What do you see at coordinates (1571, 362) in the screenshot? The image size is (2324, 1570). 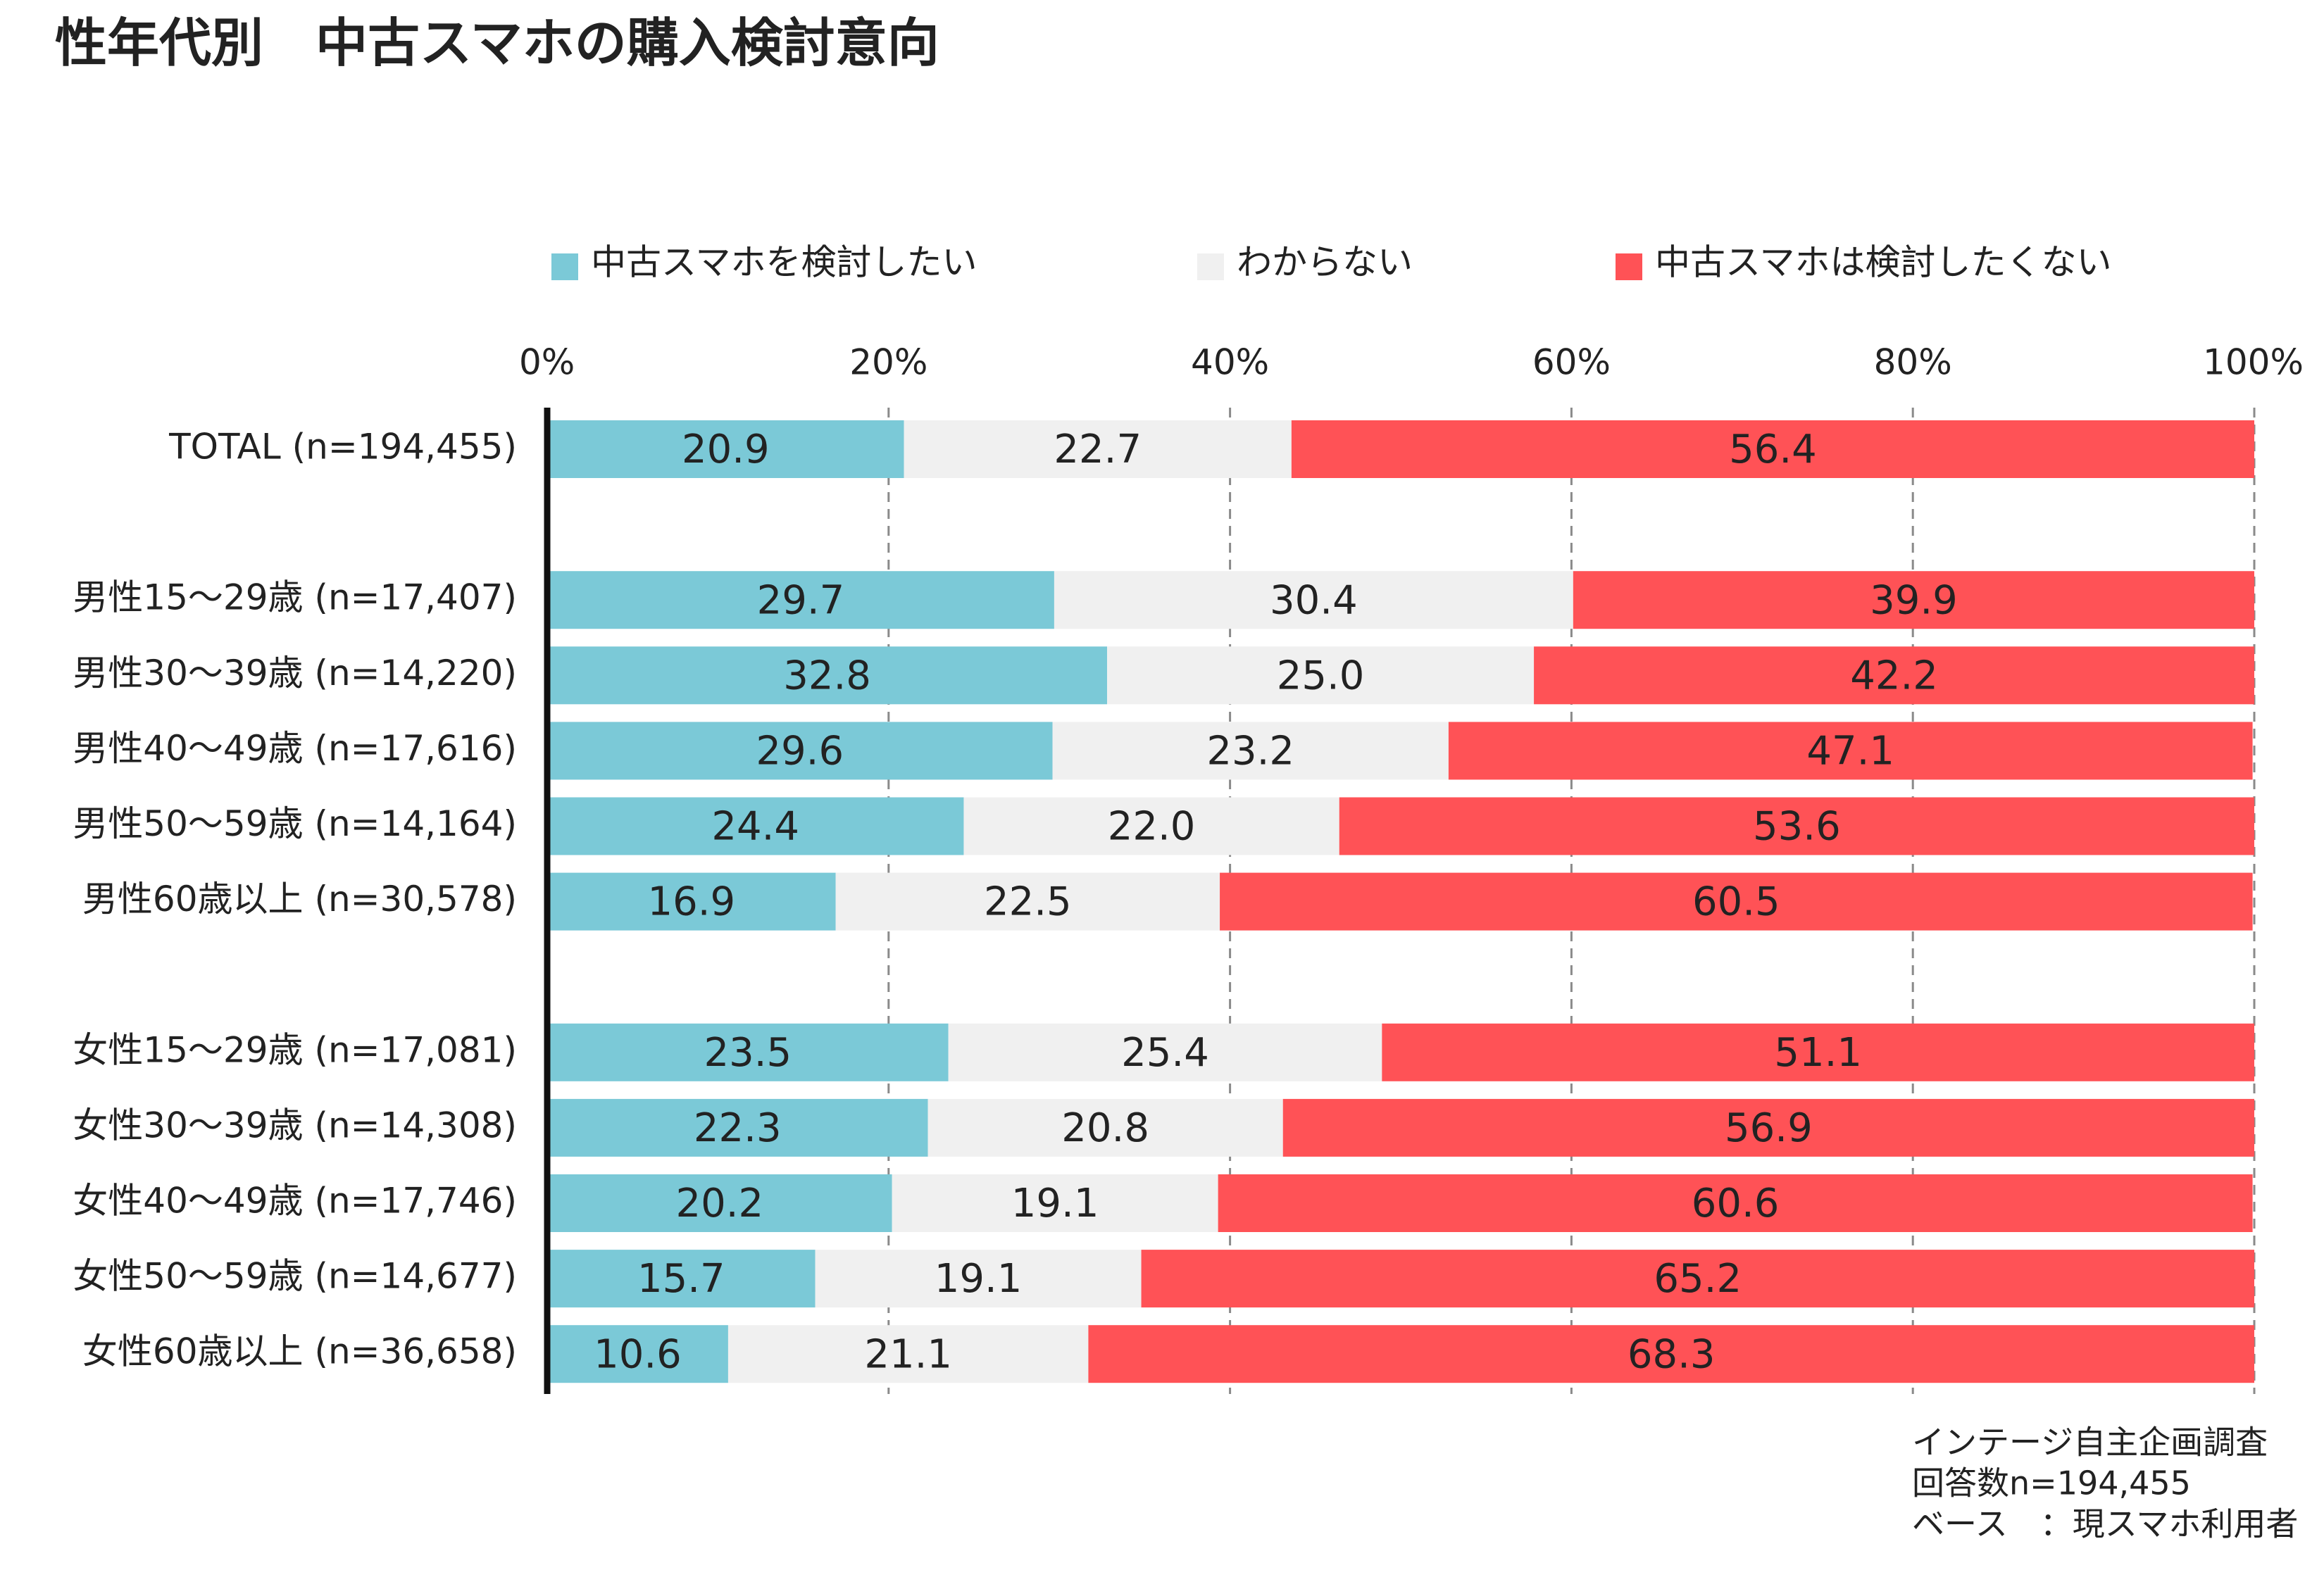 I see `x-tick-label: 60%` at bounding box center [1571, 362].